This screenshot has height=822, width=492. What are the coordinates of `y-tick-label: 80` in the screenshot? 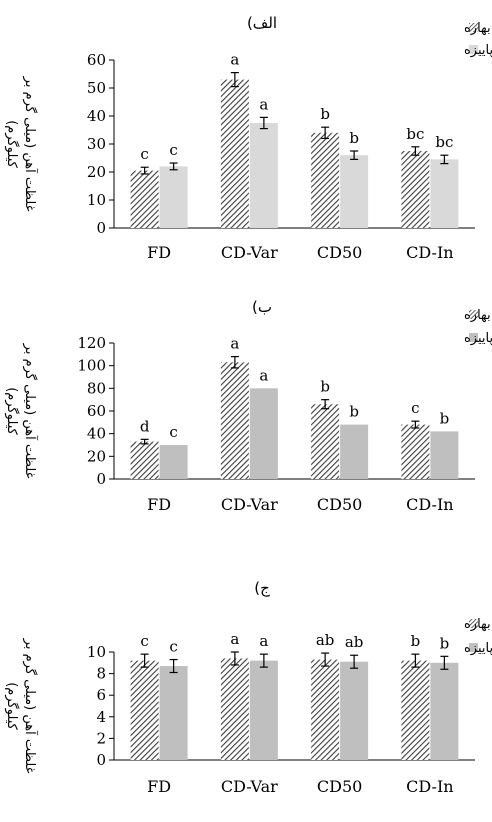 It's located at (96, 388).